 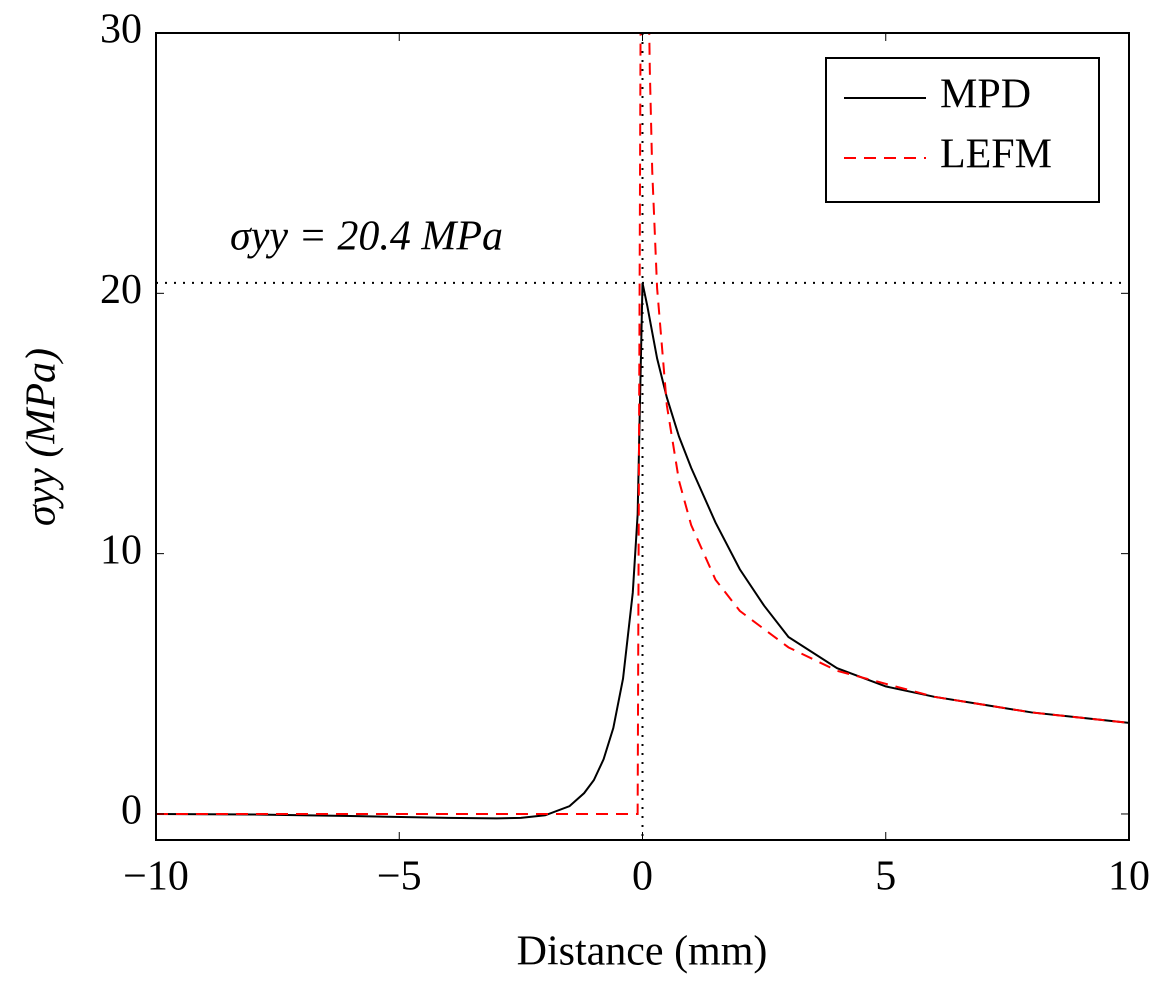 What do you see at coordinates (121, 30) in the screenshot?
I see `y-tick-label: 30` at bounding box center [121, 30].